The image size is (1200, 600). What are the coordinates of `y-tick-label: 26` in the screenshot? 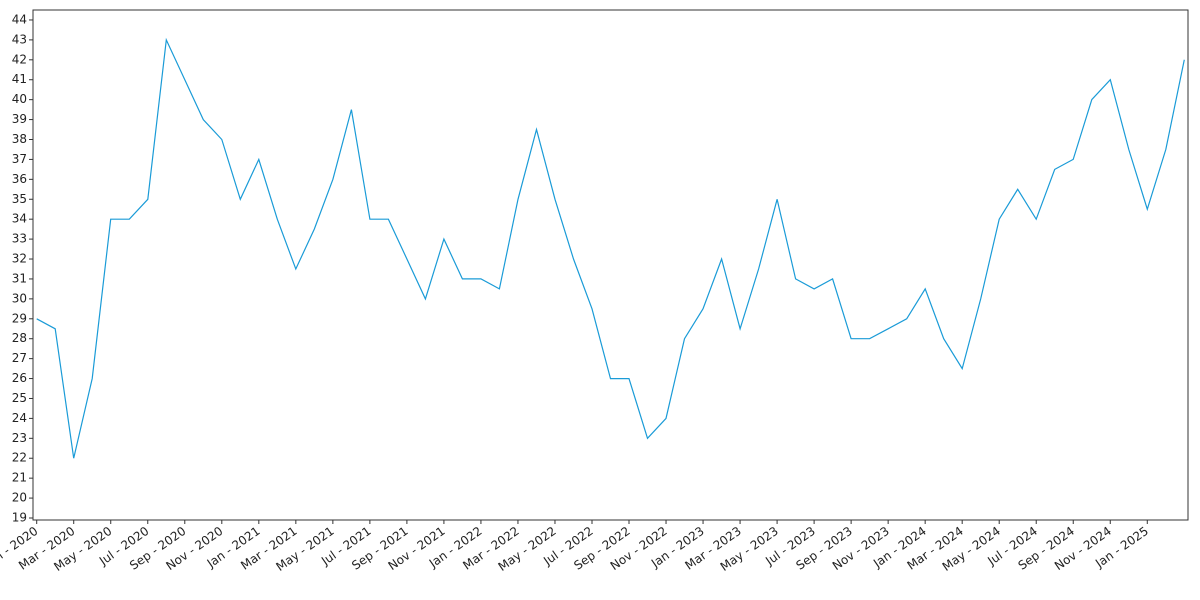 It's located at (19, 378).